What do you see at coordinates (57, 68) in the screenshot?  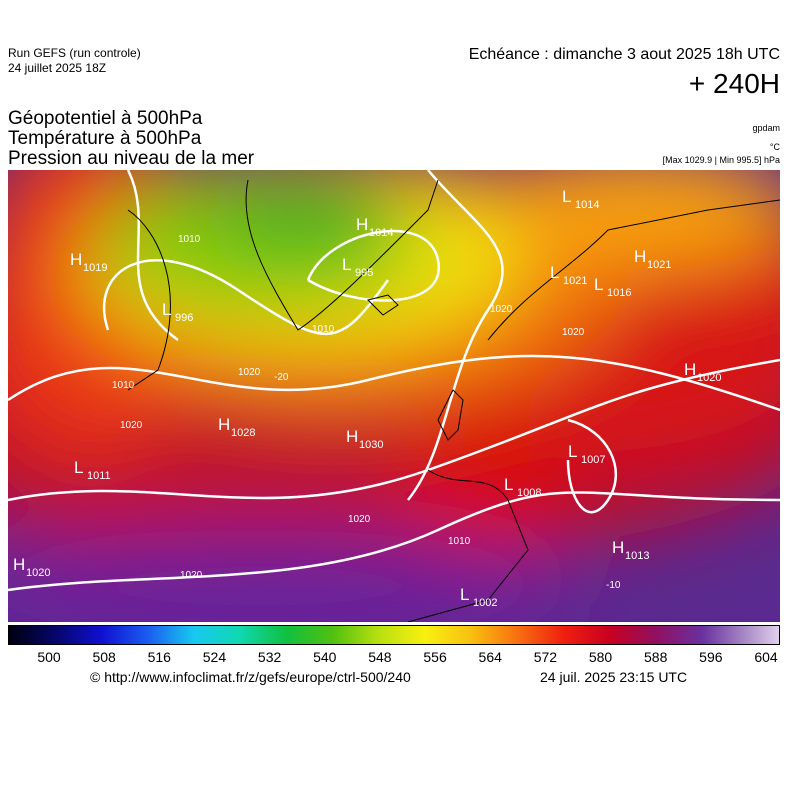 I see `run-date: 24 juillet 2025 18Z` at bounding box center [57, 68].